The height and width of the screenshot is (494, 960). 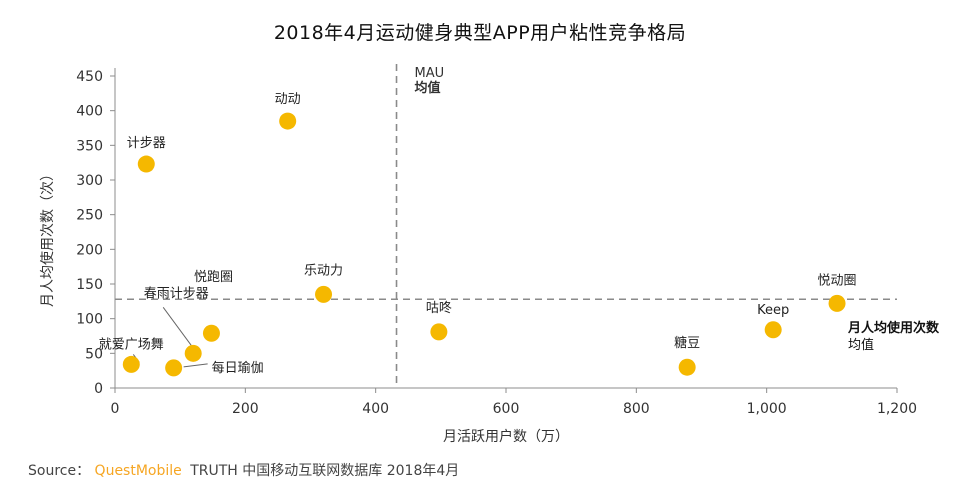 I want to click on data-label: 就爱广场舞, so click(x=131, y=344).